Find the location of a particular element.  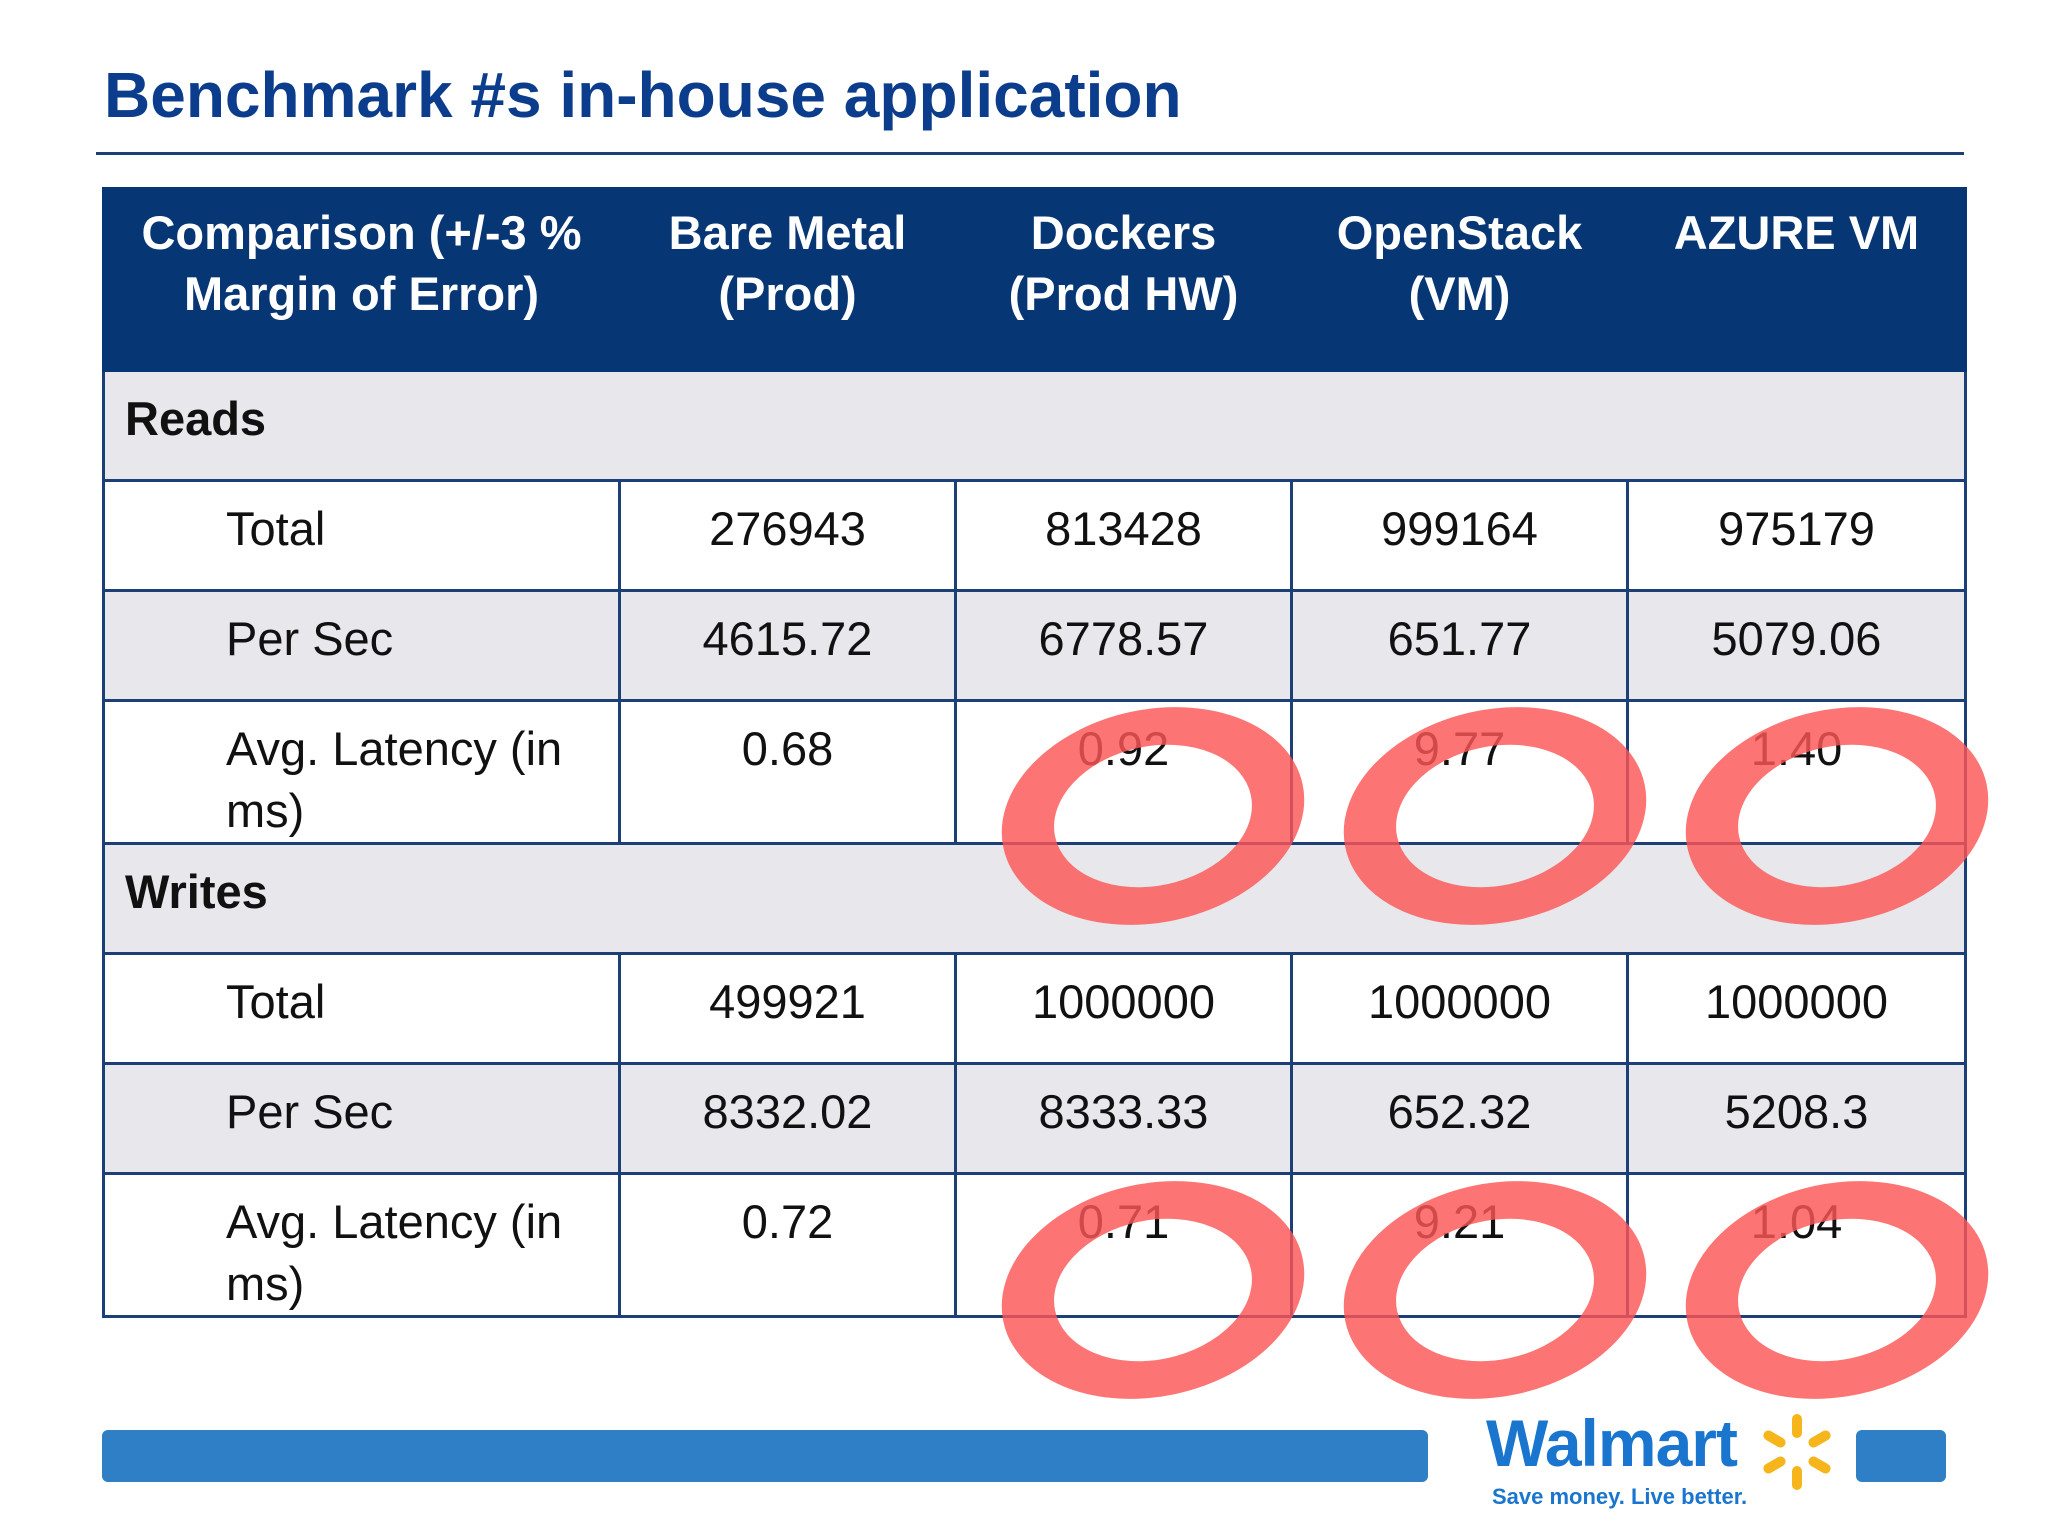

section-label-writes: Writes is located at coordinates (361, 898).